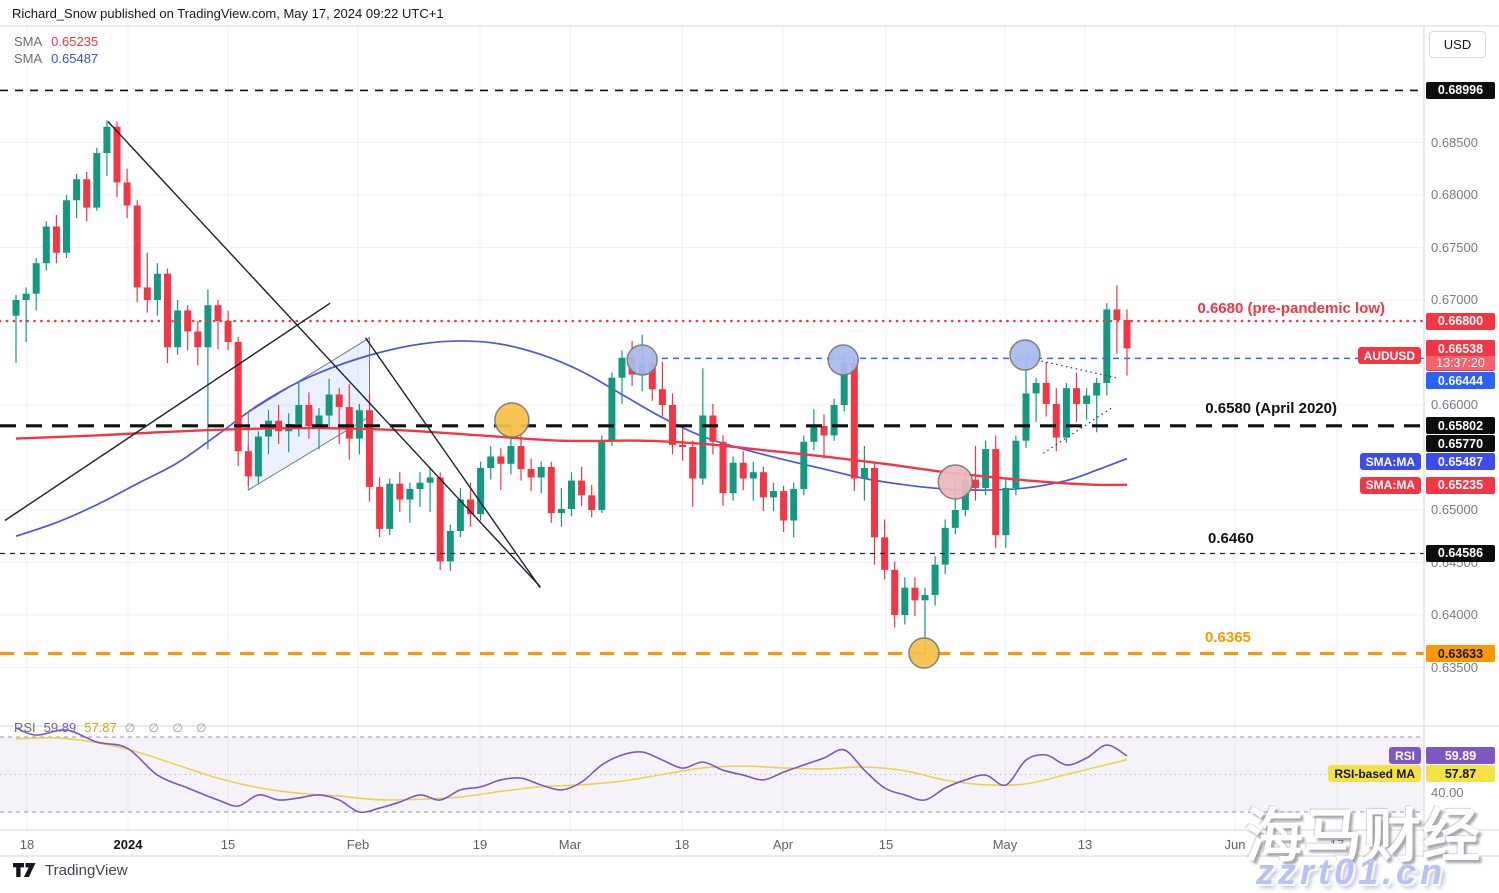  What do you see at coordinates (1457, 44) in the screenshot?
I see `currency-toggle-button: USD` at bounding box center [1457, 44].